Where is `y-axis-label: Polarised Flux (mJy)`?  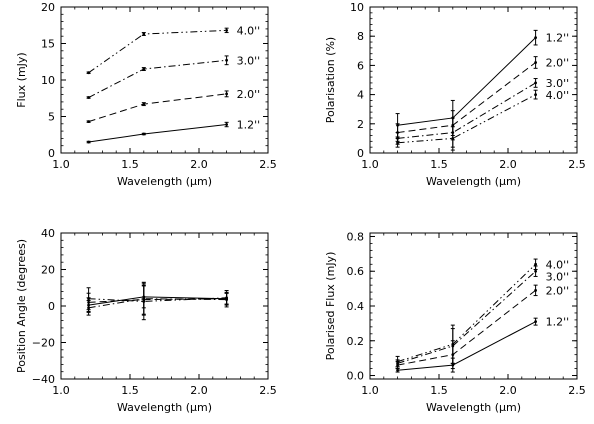
y-axis-label: Polarised Flux (mJy) is located at coordinates (330, 306).